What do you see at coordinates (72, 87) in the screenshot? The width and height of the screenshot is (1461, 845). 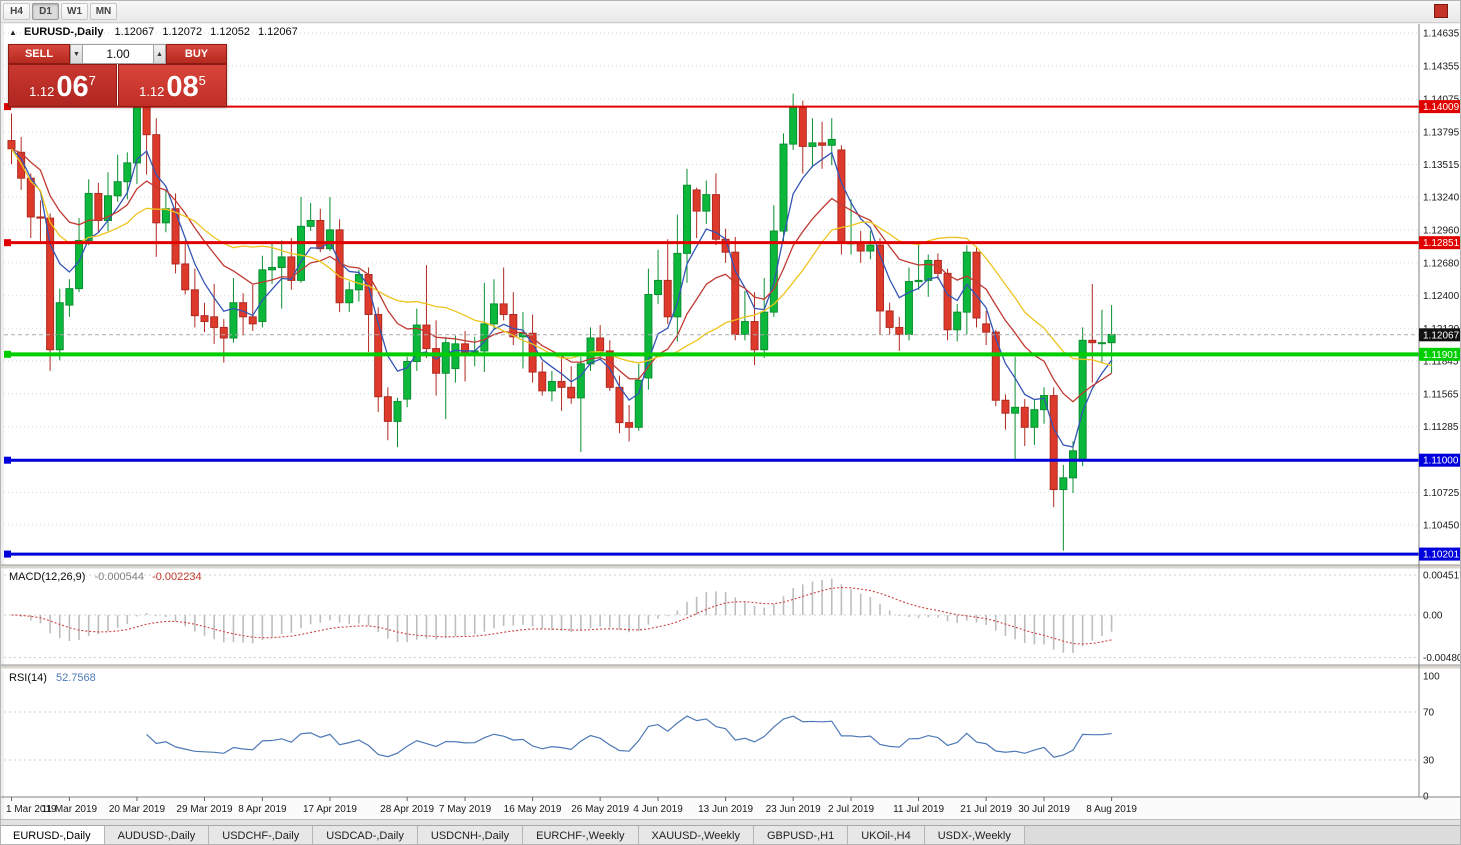 I see `bid-pips: 06` at bounding box center [72, 87].